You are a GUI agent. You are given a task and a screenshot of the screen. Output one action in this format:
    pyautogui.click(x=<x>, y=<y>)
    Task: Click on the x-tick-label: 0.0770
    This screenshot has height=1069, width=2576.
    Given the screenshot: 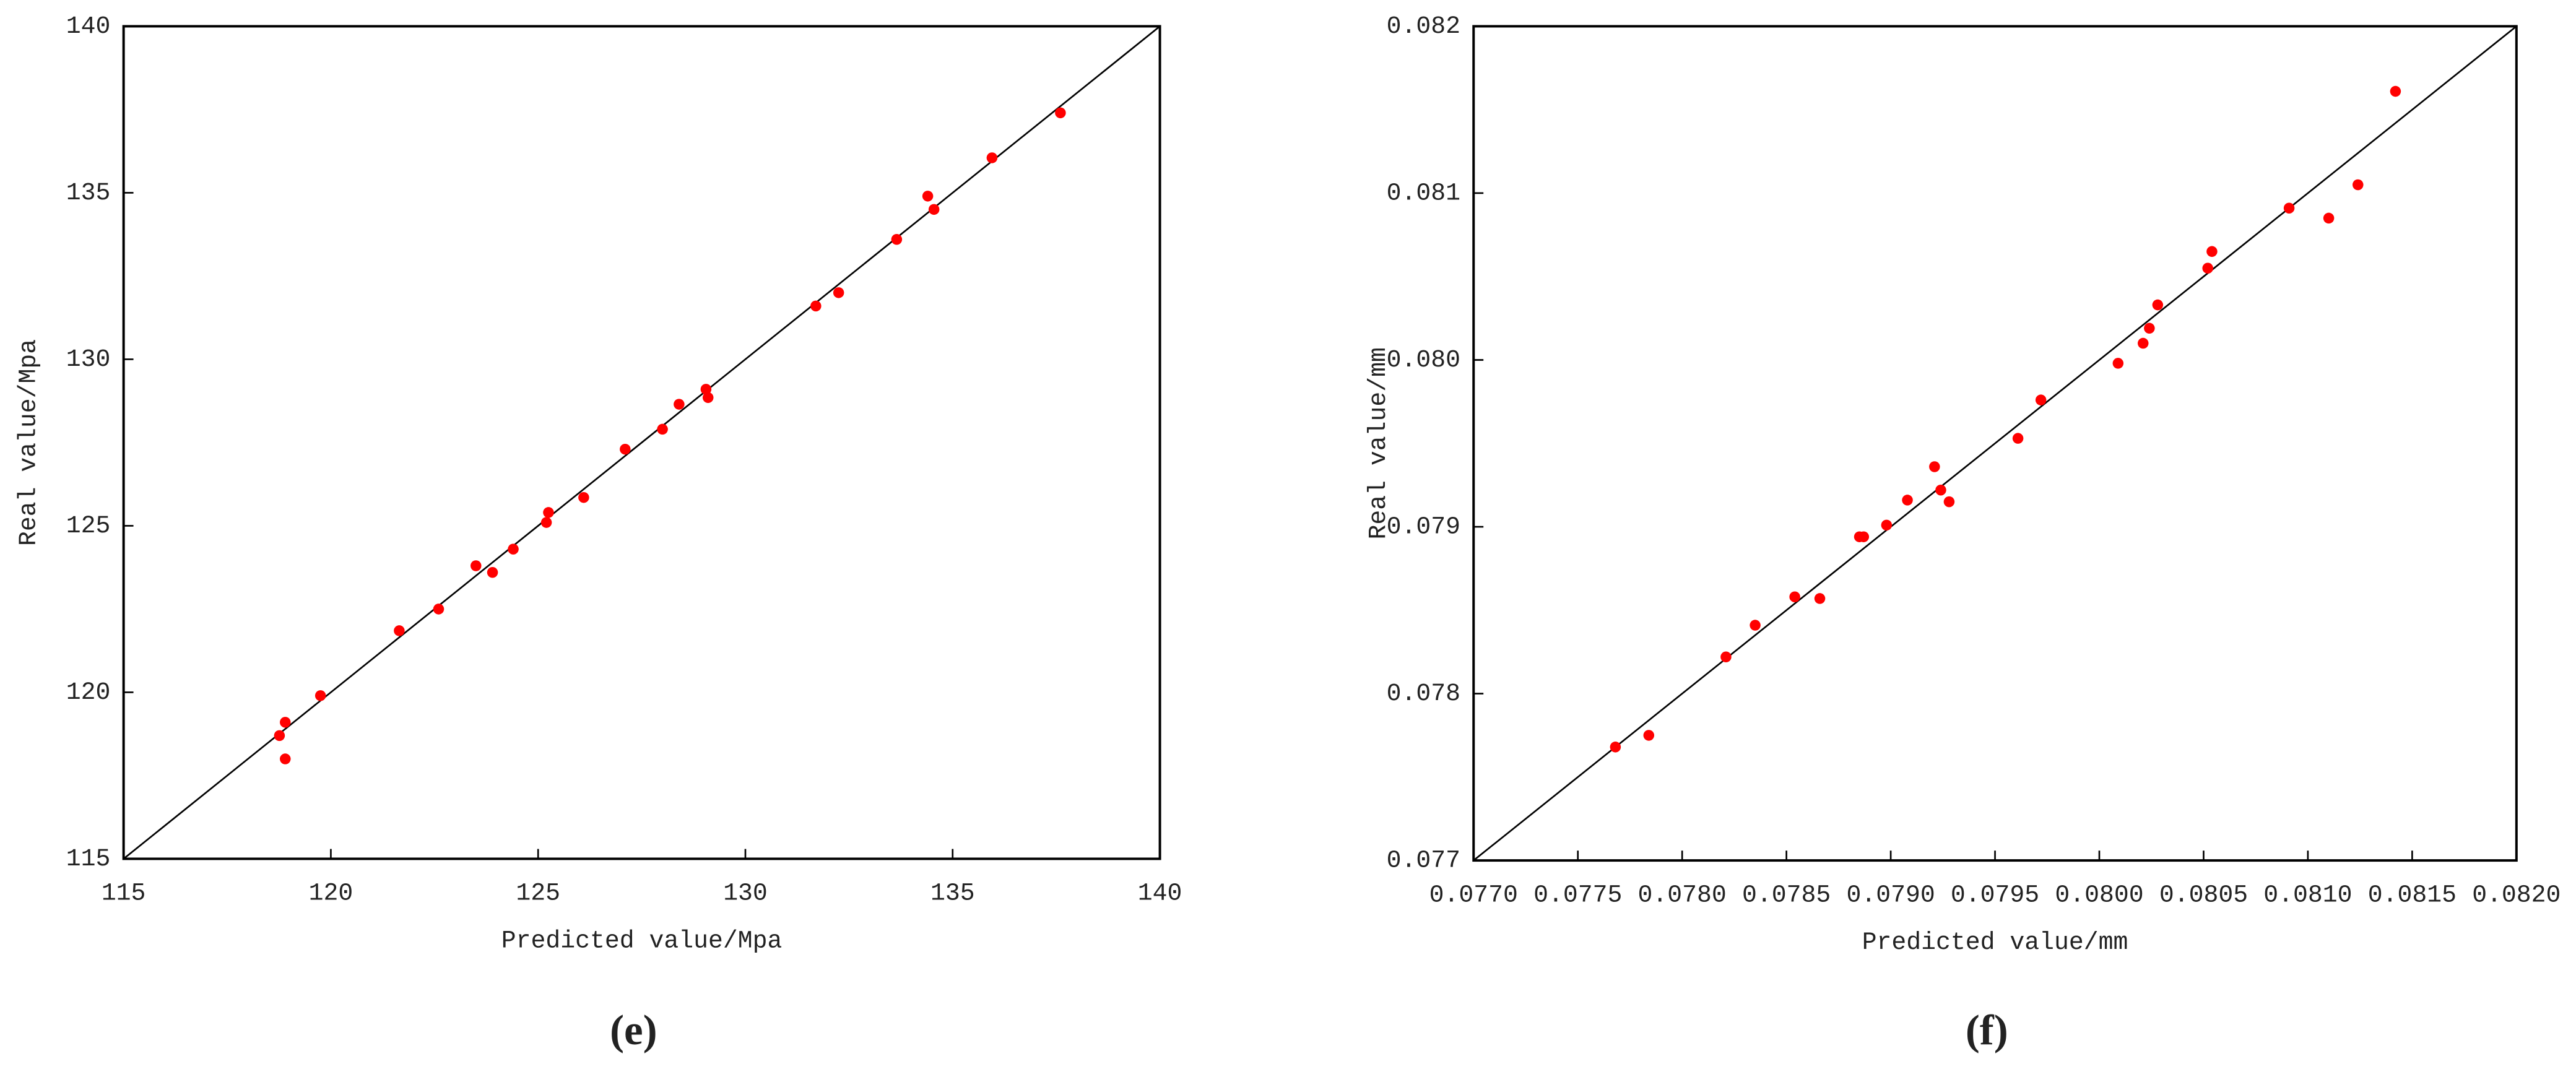 What is the action you would take?
    pyautogui.click(x=1473, y=895)
    